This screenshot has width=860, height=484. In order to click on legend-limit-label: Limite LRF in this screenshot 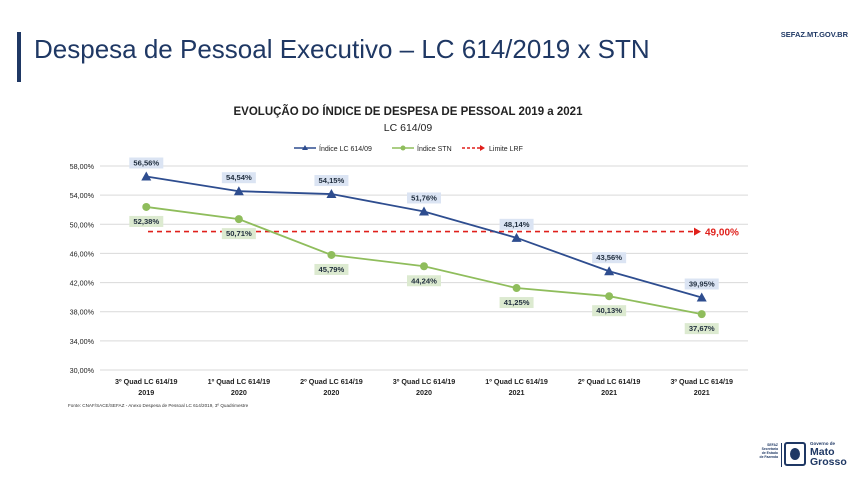, I will do `click(506, 149)`.